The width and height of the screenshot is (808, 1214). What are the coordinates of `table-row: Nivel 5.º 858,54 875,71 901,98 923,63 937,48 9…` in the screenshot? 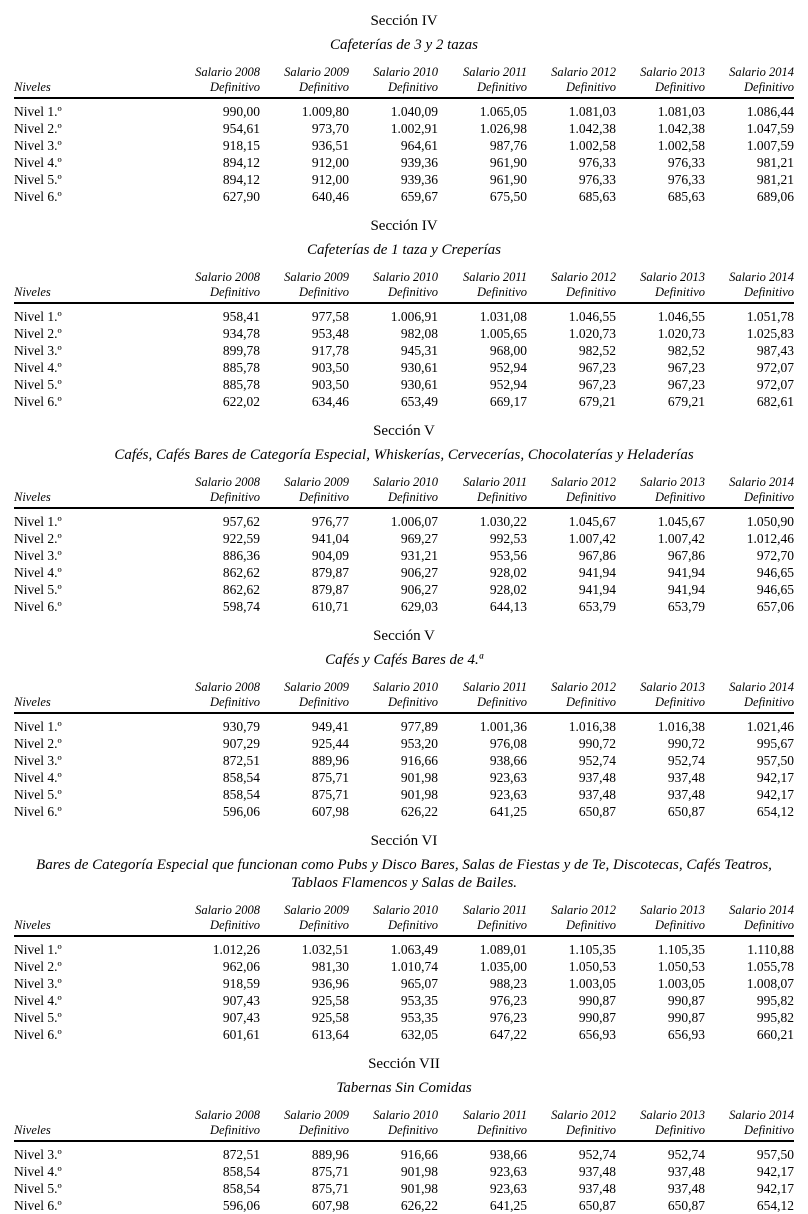 It's located at (404, 1188).